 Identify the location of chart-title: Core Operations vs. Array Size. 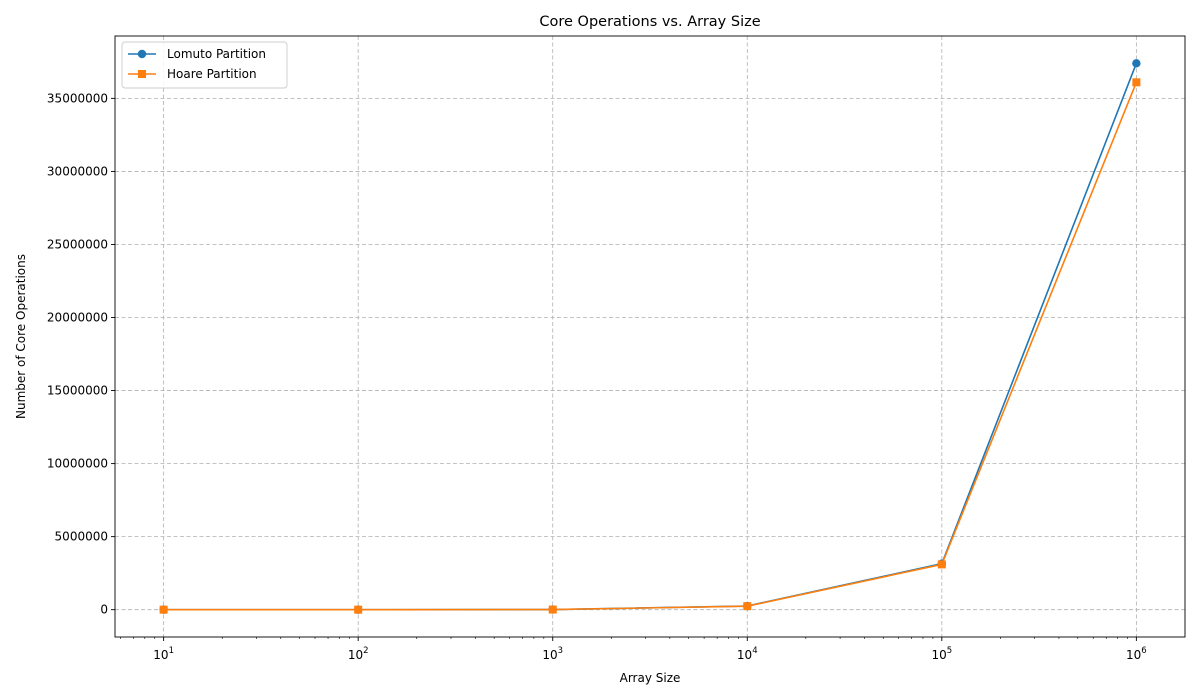
(649, 22).